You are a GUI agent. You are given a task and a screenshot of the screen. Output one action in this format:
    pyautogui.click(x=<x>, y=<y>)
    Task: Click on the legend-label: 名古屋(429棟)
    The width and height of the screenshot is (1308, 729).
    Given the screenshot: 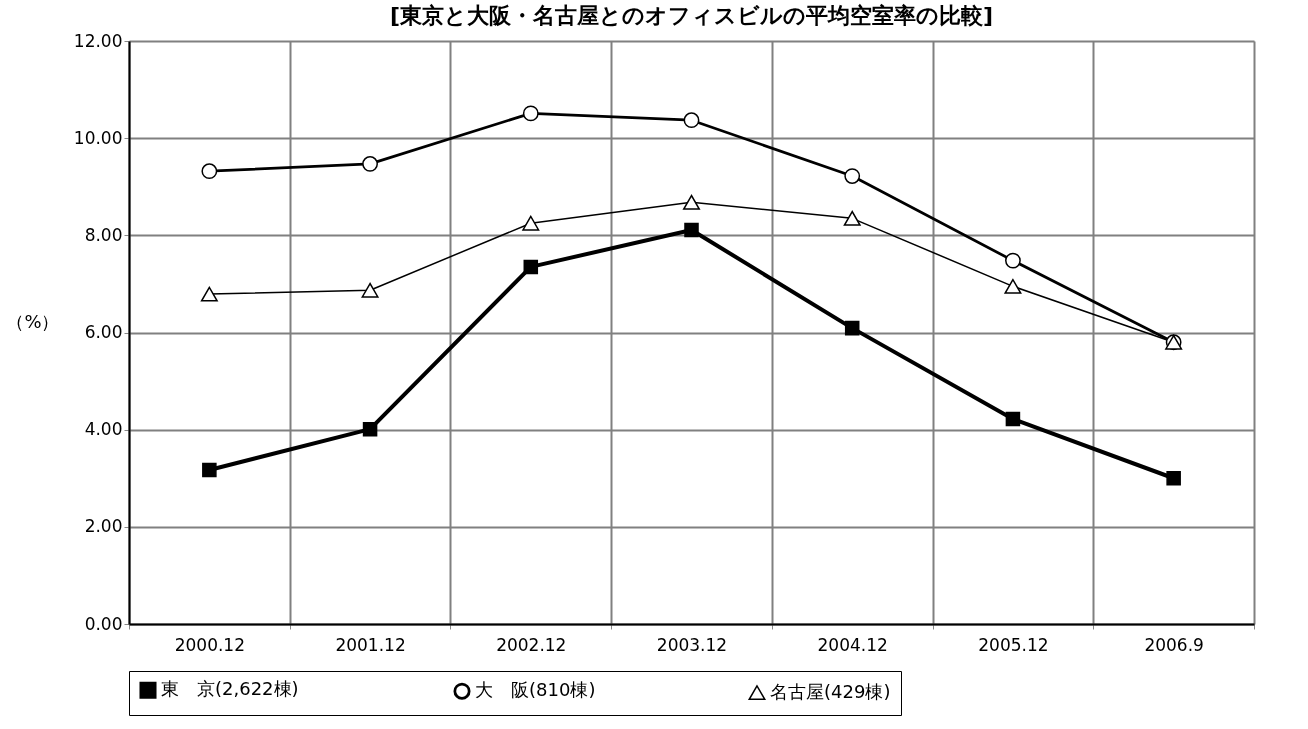 What is the action you would take?
    pyautogui.click(x=830, y=691)
    